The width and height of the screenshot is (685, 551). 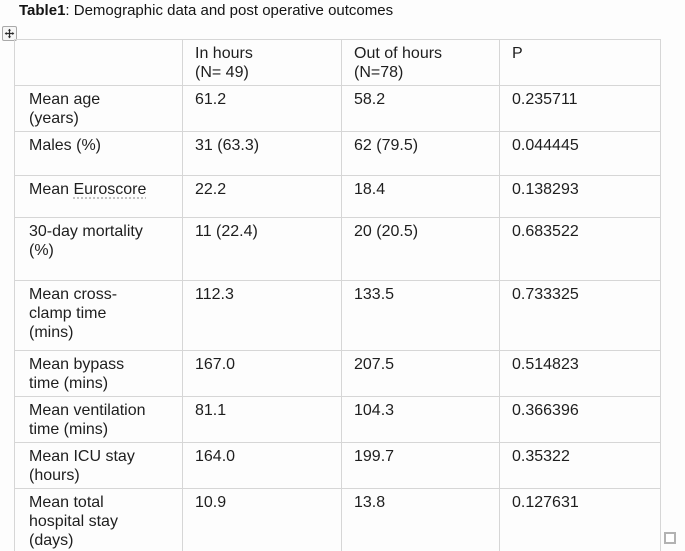 I want to click on table-header-row: In hours (N= 49) Out of hours (N=78) P, so click(x=337, y=62).